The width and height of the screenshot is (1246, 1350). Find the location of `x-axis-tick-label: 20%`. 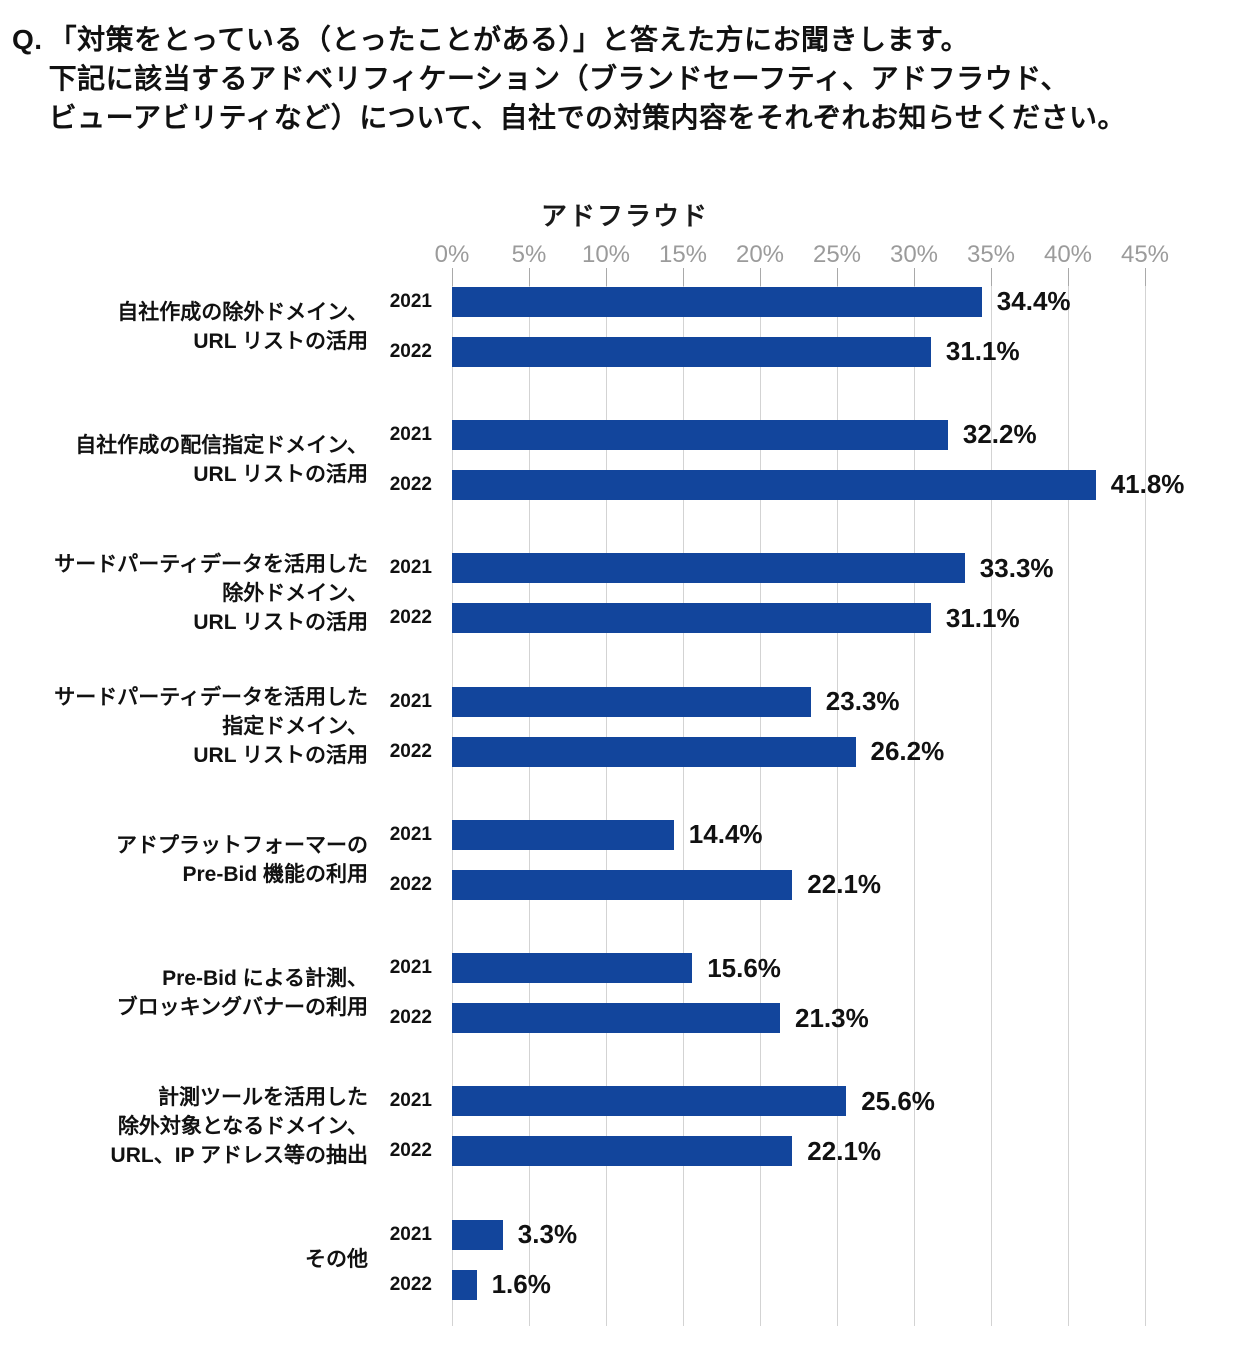

x-axis-tick-label: 20% is located at coordinates (760, 254).